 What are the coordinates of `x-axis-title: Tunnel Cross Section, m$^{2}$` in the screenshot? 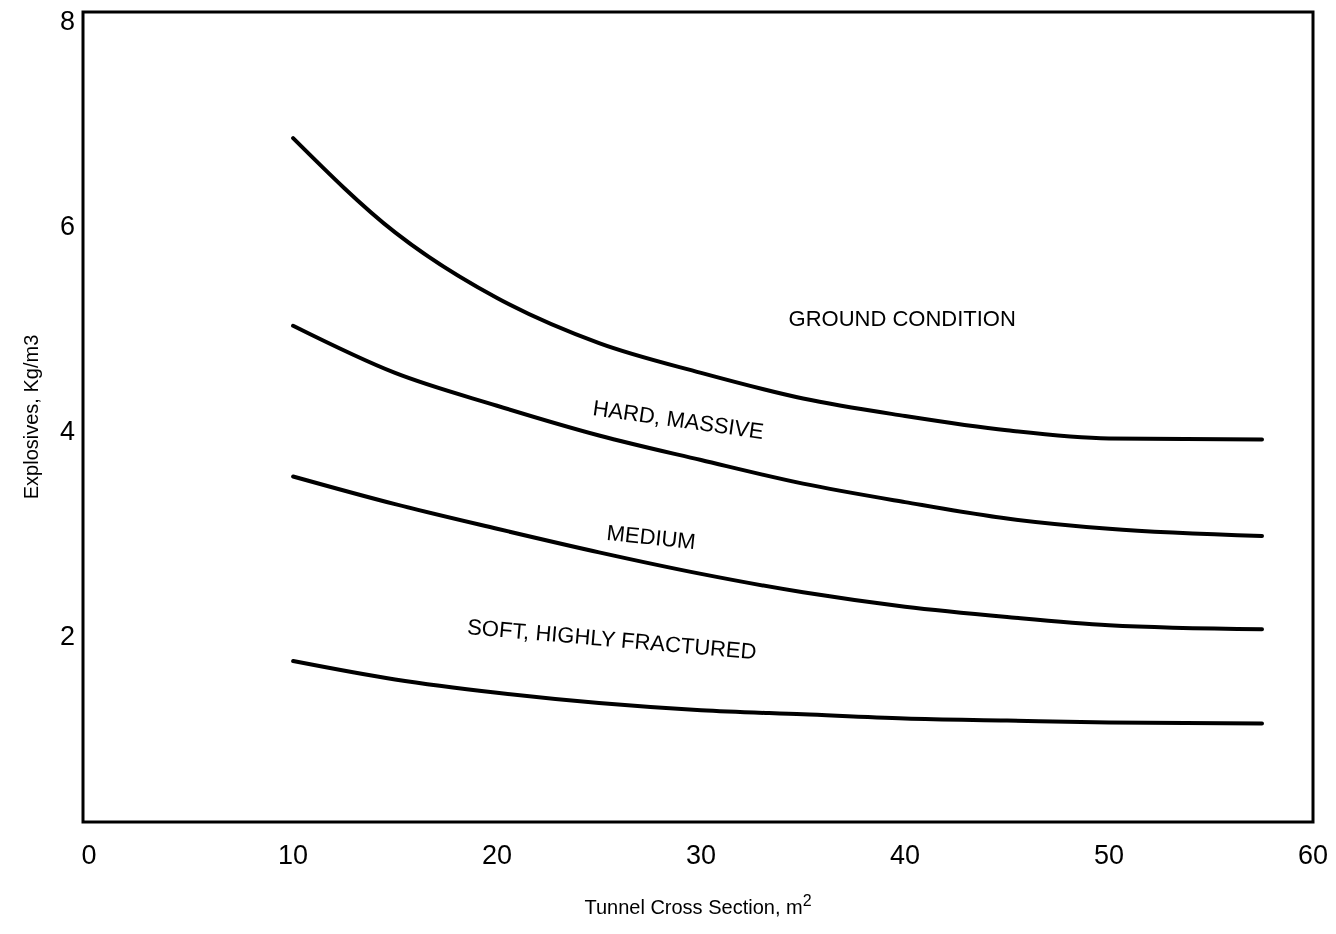 It's located at (698, 904).